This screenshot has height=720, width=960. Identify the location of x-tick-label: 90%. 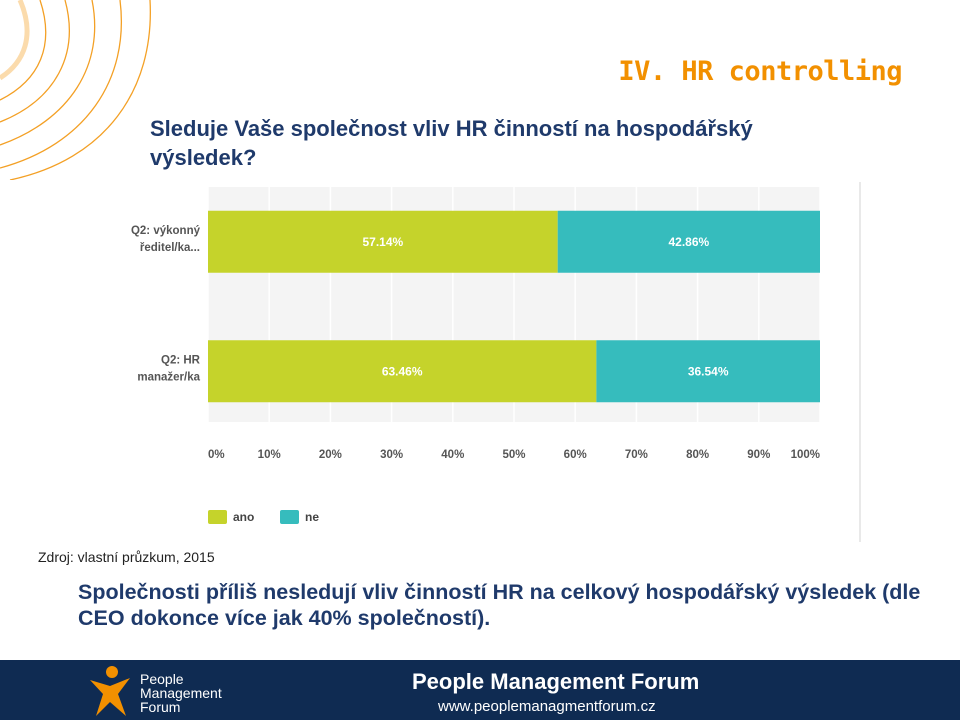
(758, 455).